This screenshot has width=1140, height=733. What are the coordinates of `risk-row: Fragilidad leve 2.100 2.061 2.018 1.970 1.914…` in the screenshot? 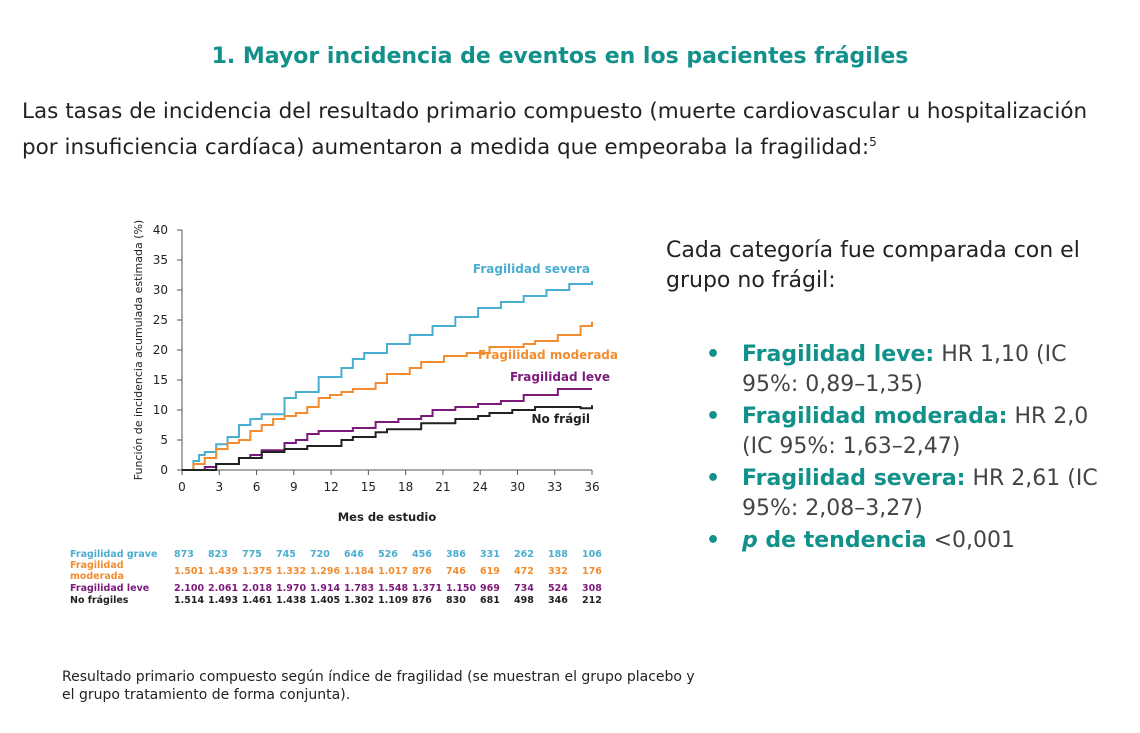 It's located at (343, 588).